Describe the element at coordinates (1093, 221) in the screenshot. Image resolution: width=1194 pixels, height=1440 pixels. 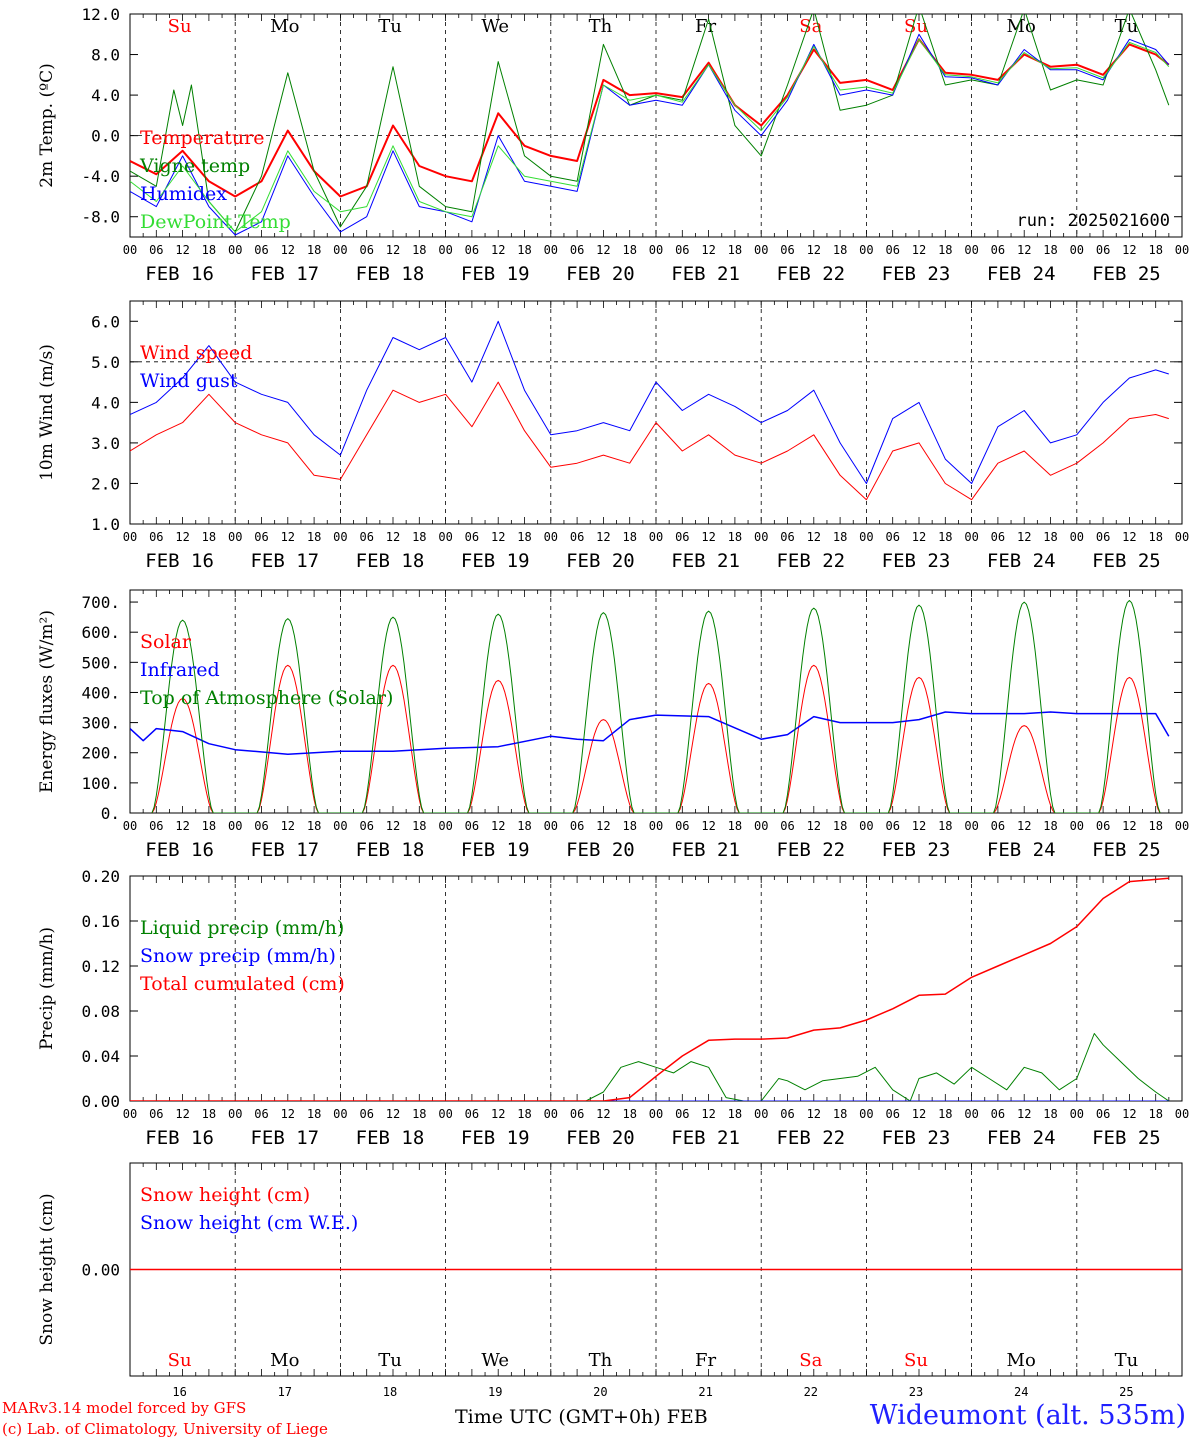
I see `run-annotation: run: 2025021600` at that location.